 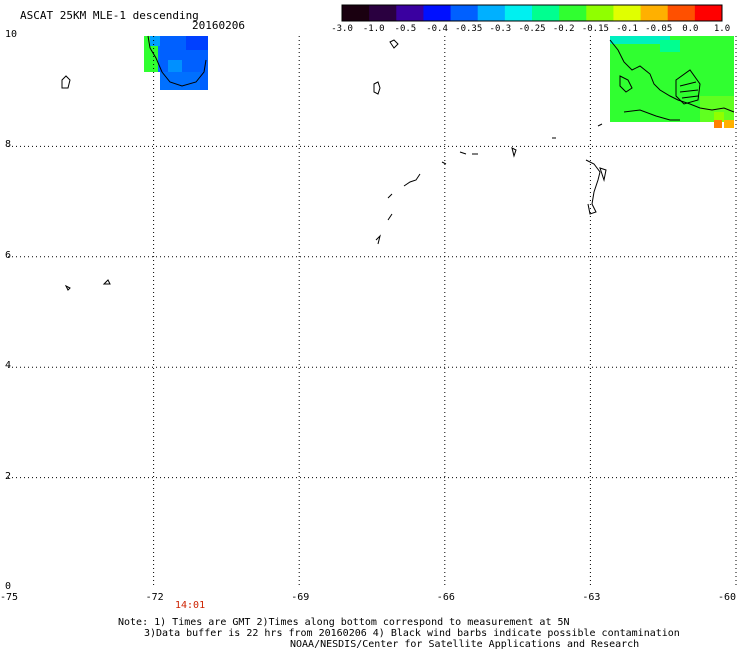 I want to click on y-tick-label: 6, so click(x=8, y=255).